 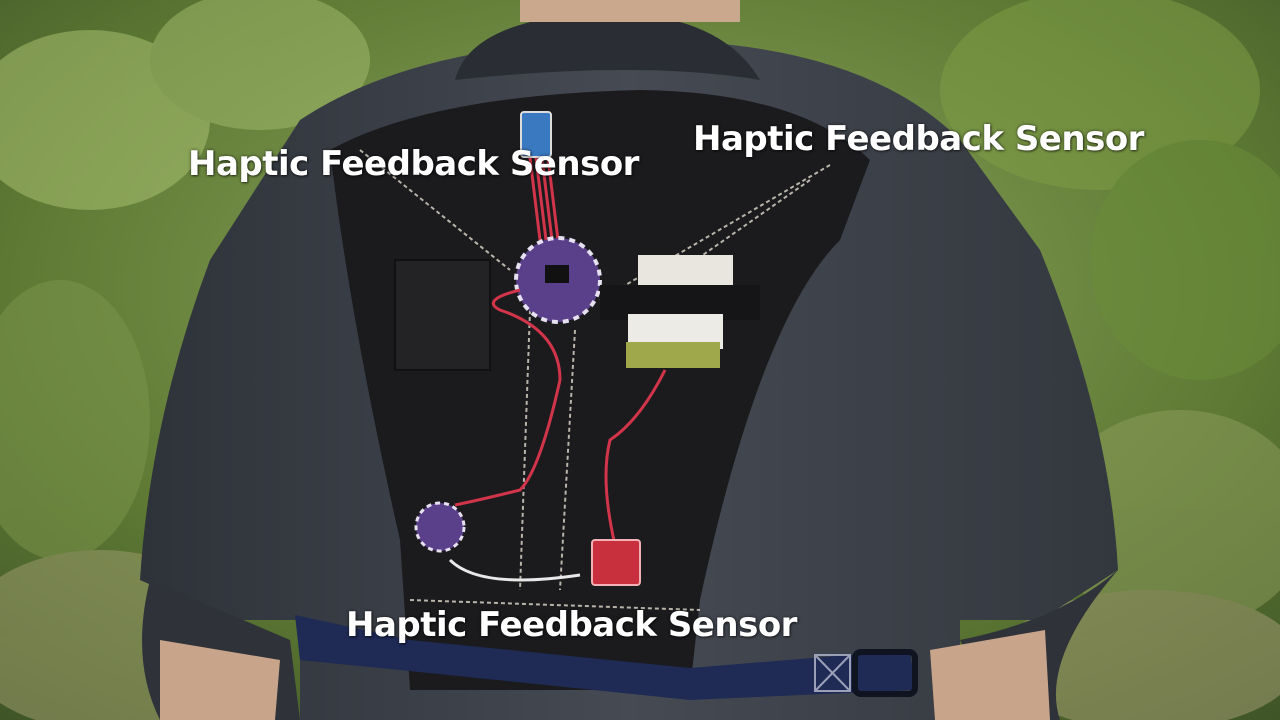 I want to click on bluetooth-module, so click(x=536, y=134).